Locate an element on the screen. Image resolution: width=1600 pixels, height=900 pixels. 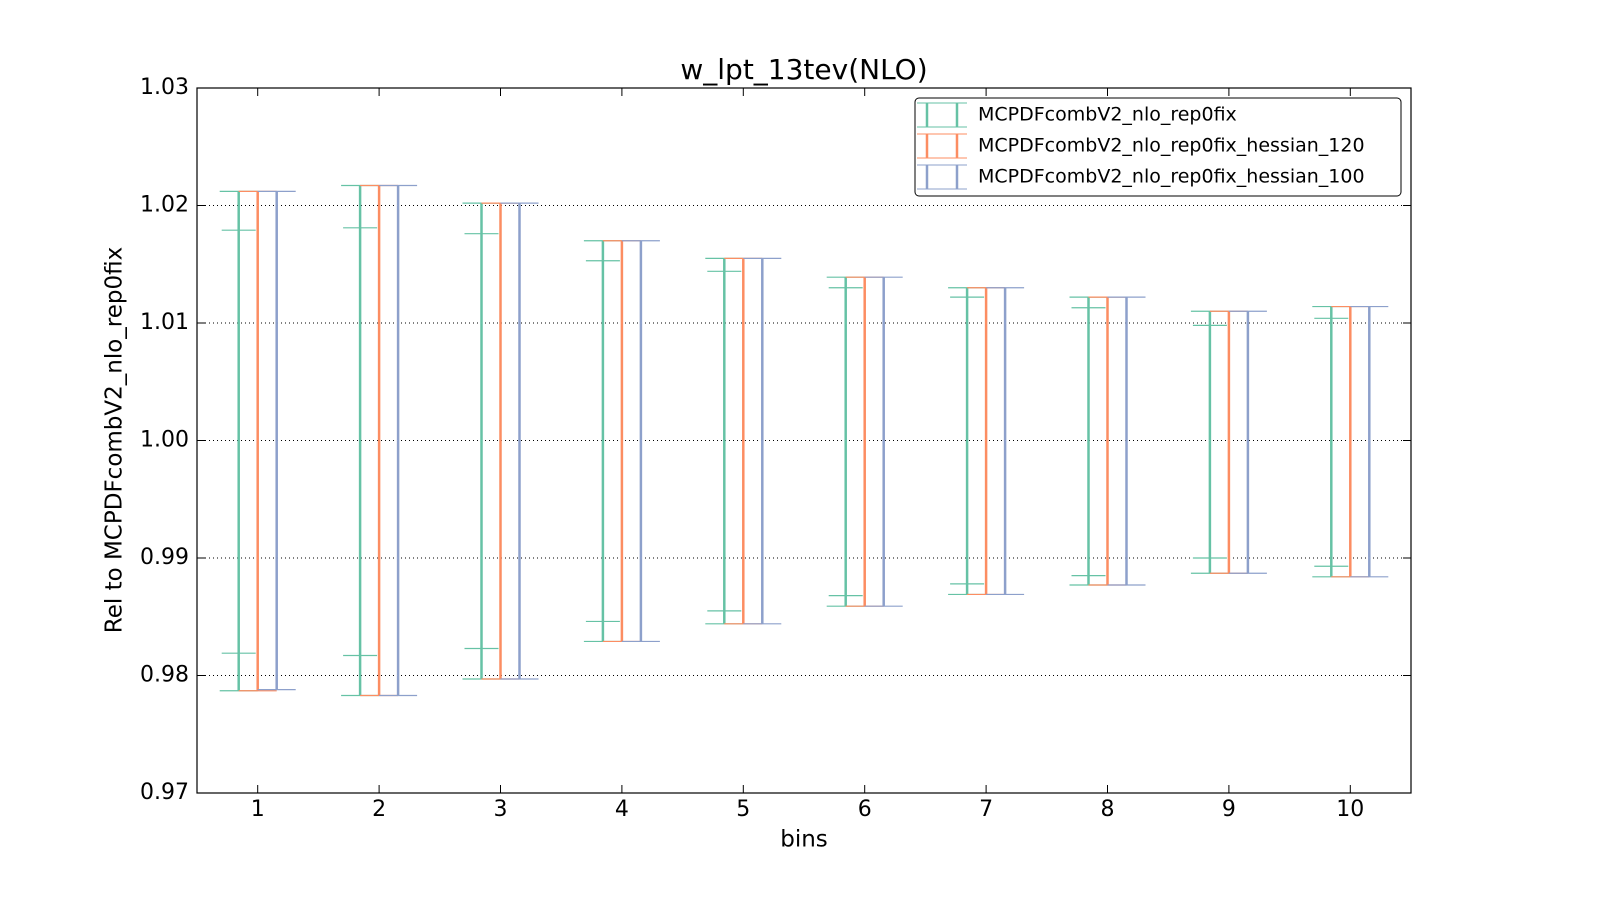
x-tick-label: 4 is located at coordinates (622, 809).